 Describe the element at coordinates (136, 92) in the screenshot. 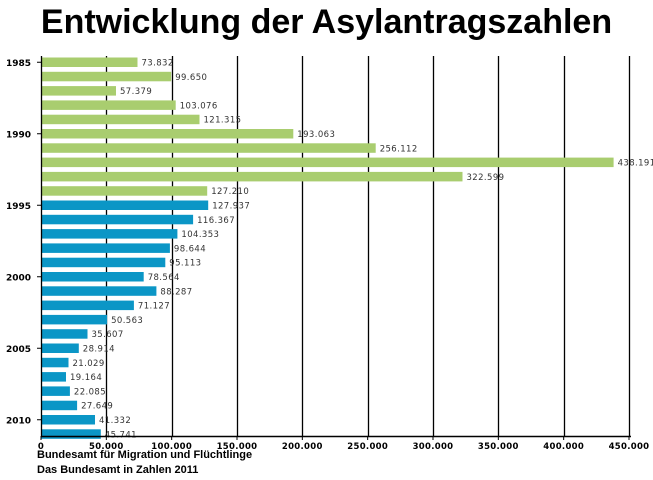

I see `value-label-1987: 57.379` at that location.